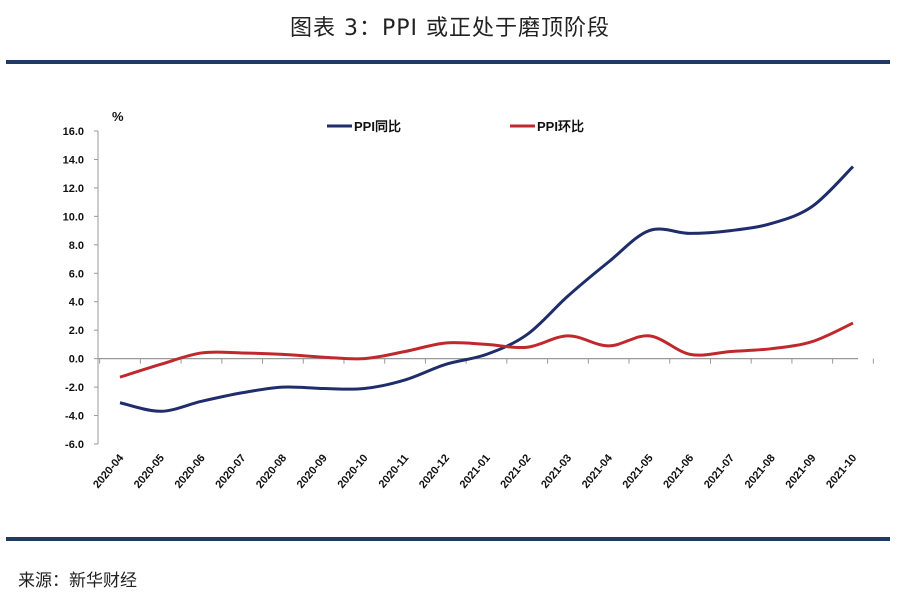 The width and height of the screenshot is (900, 600). I want to click on x-tick-label: 2020-12, so click(434, 471).